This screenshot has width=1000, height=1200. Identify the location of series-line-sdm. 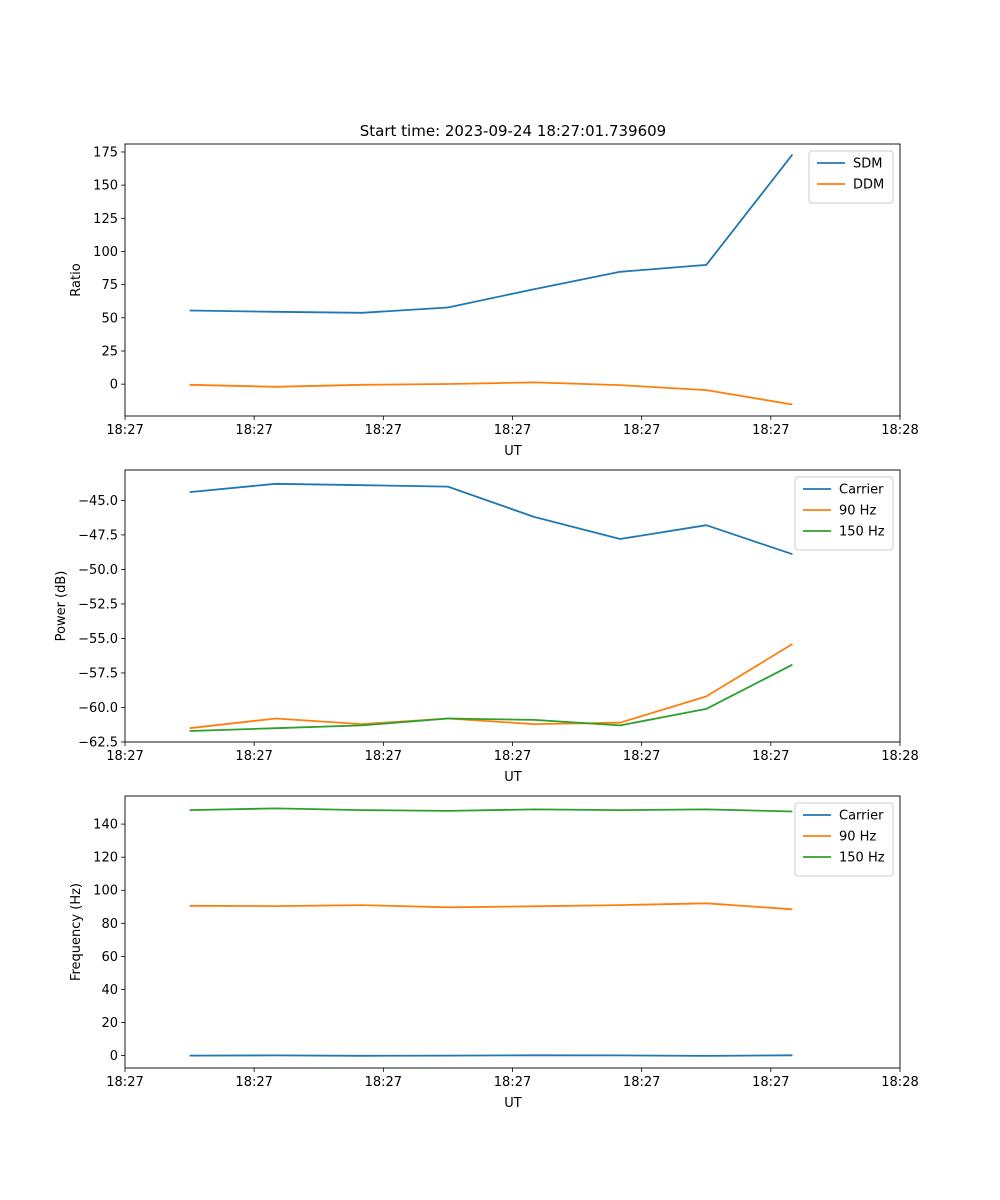
(491, 234).